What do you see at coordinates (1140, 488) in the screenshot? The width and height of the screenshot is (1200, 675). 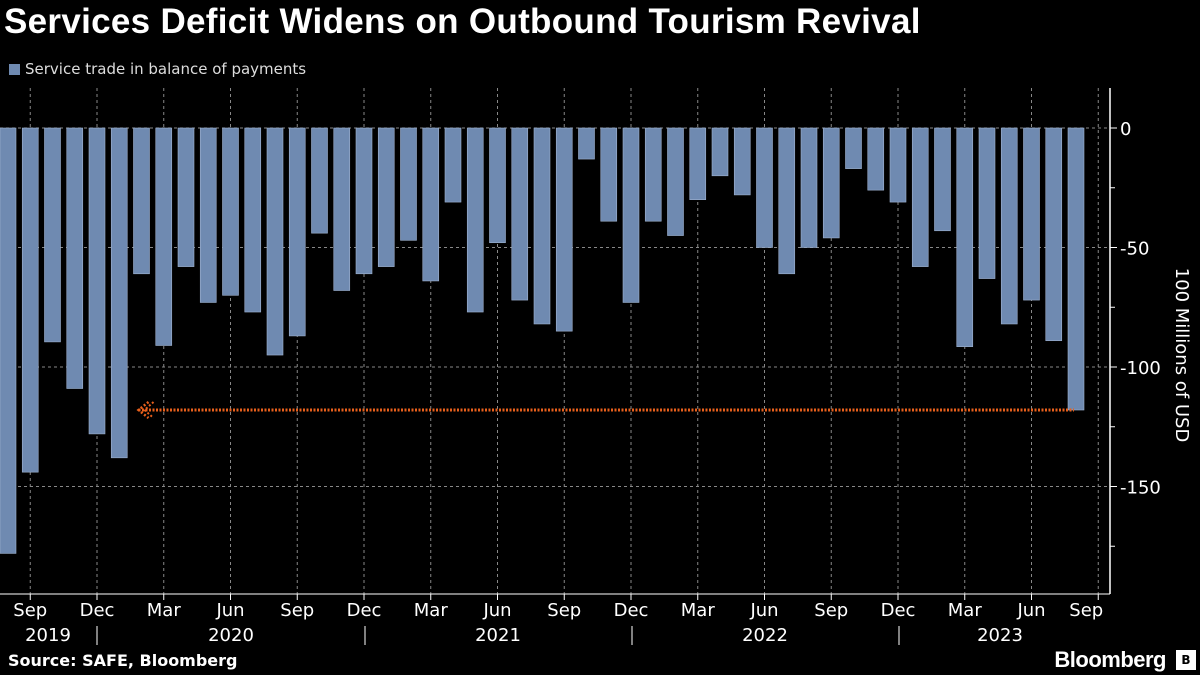 I see `y-tick-label: -150` at bounding box center [1140, 488].